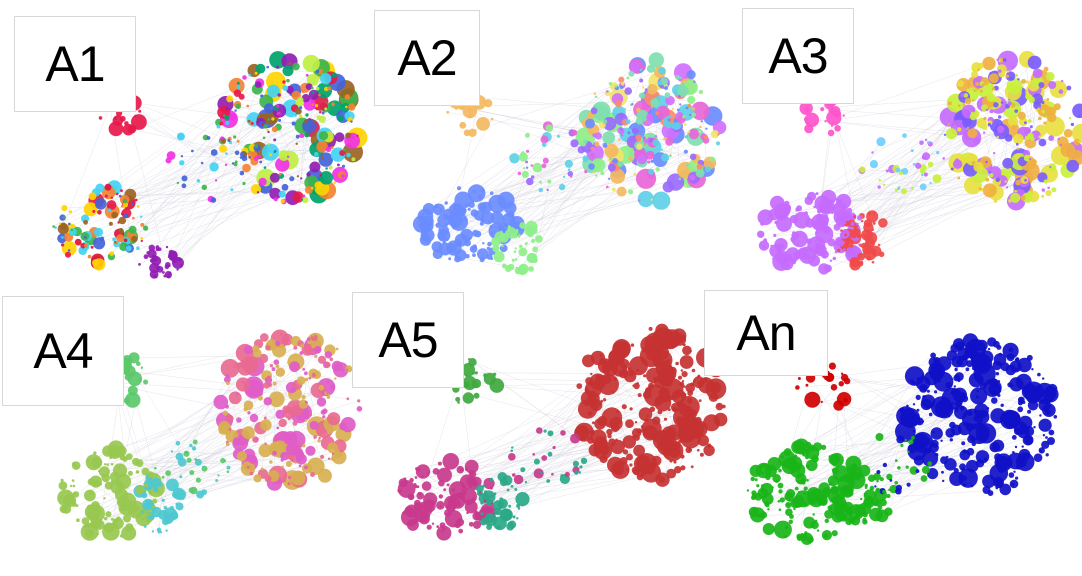  What do you see at coordinates (798, 56) in the screenshot?
I see `panel-label-text: A3` at bounding box center [798, 56].